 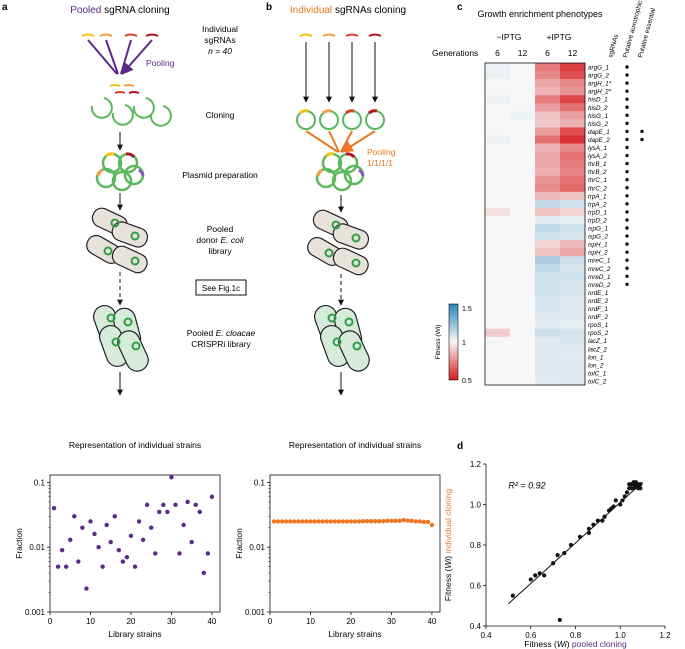 I want to click on pooled-word: Pooled, so click(x=85, y=10).